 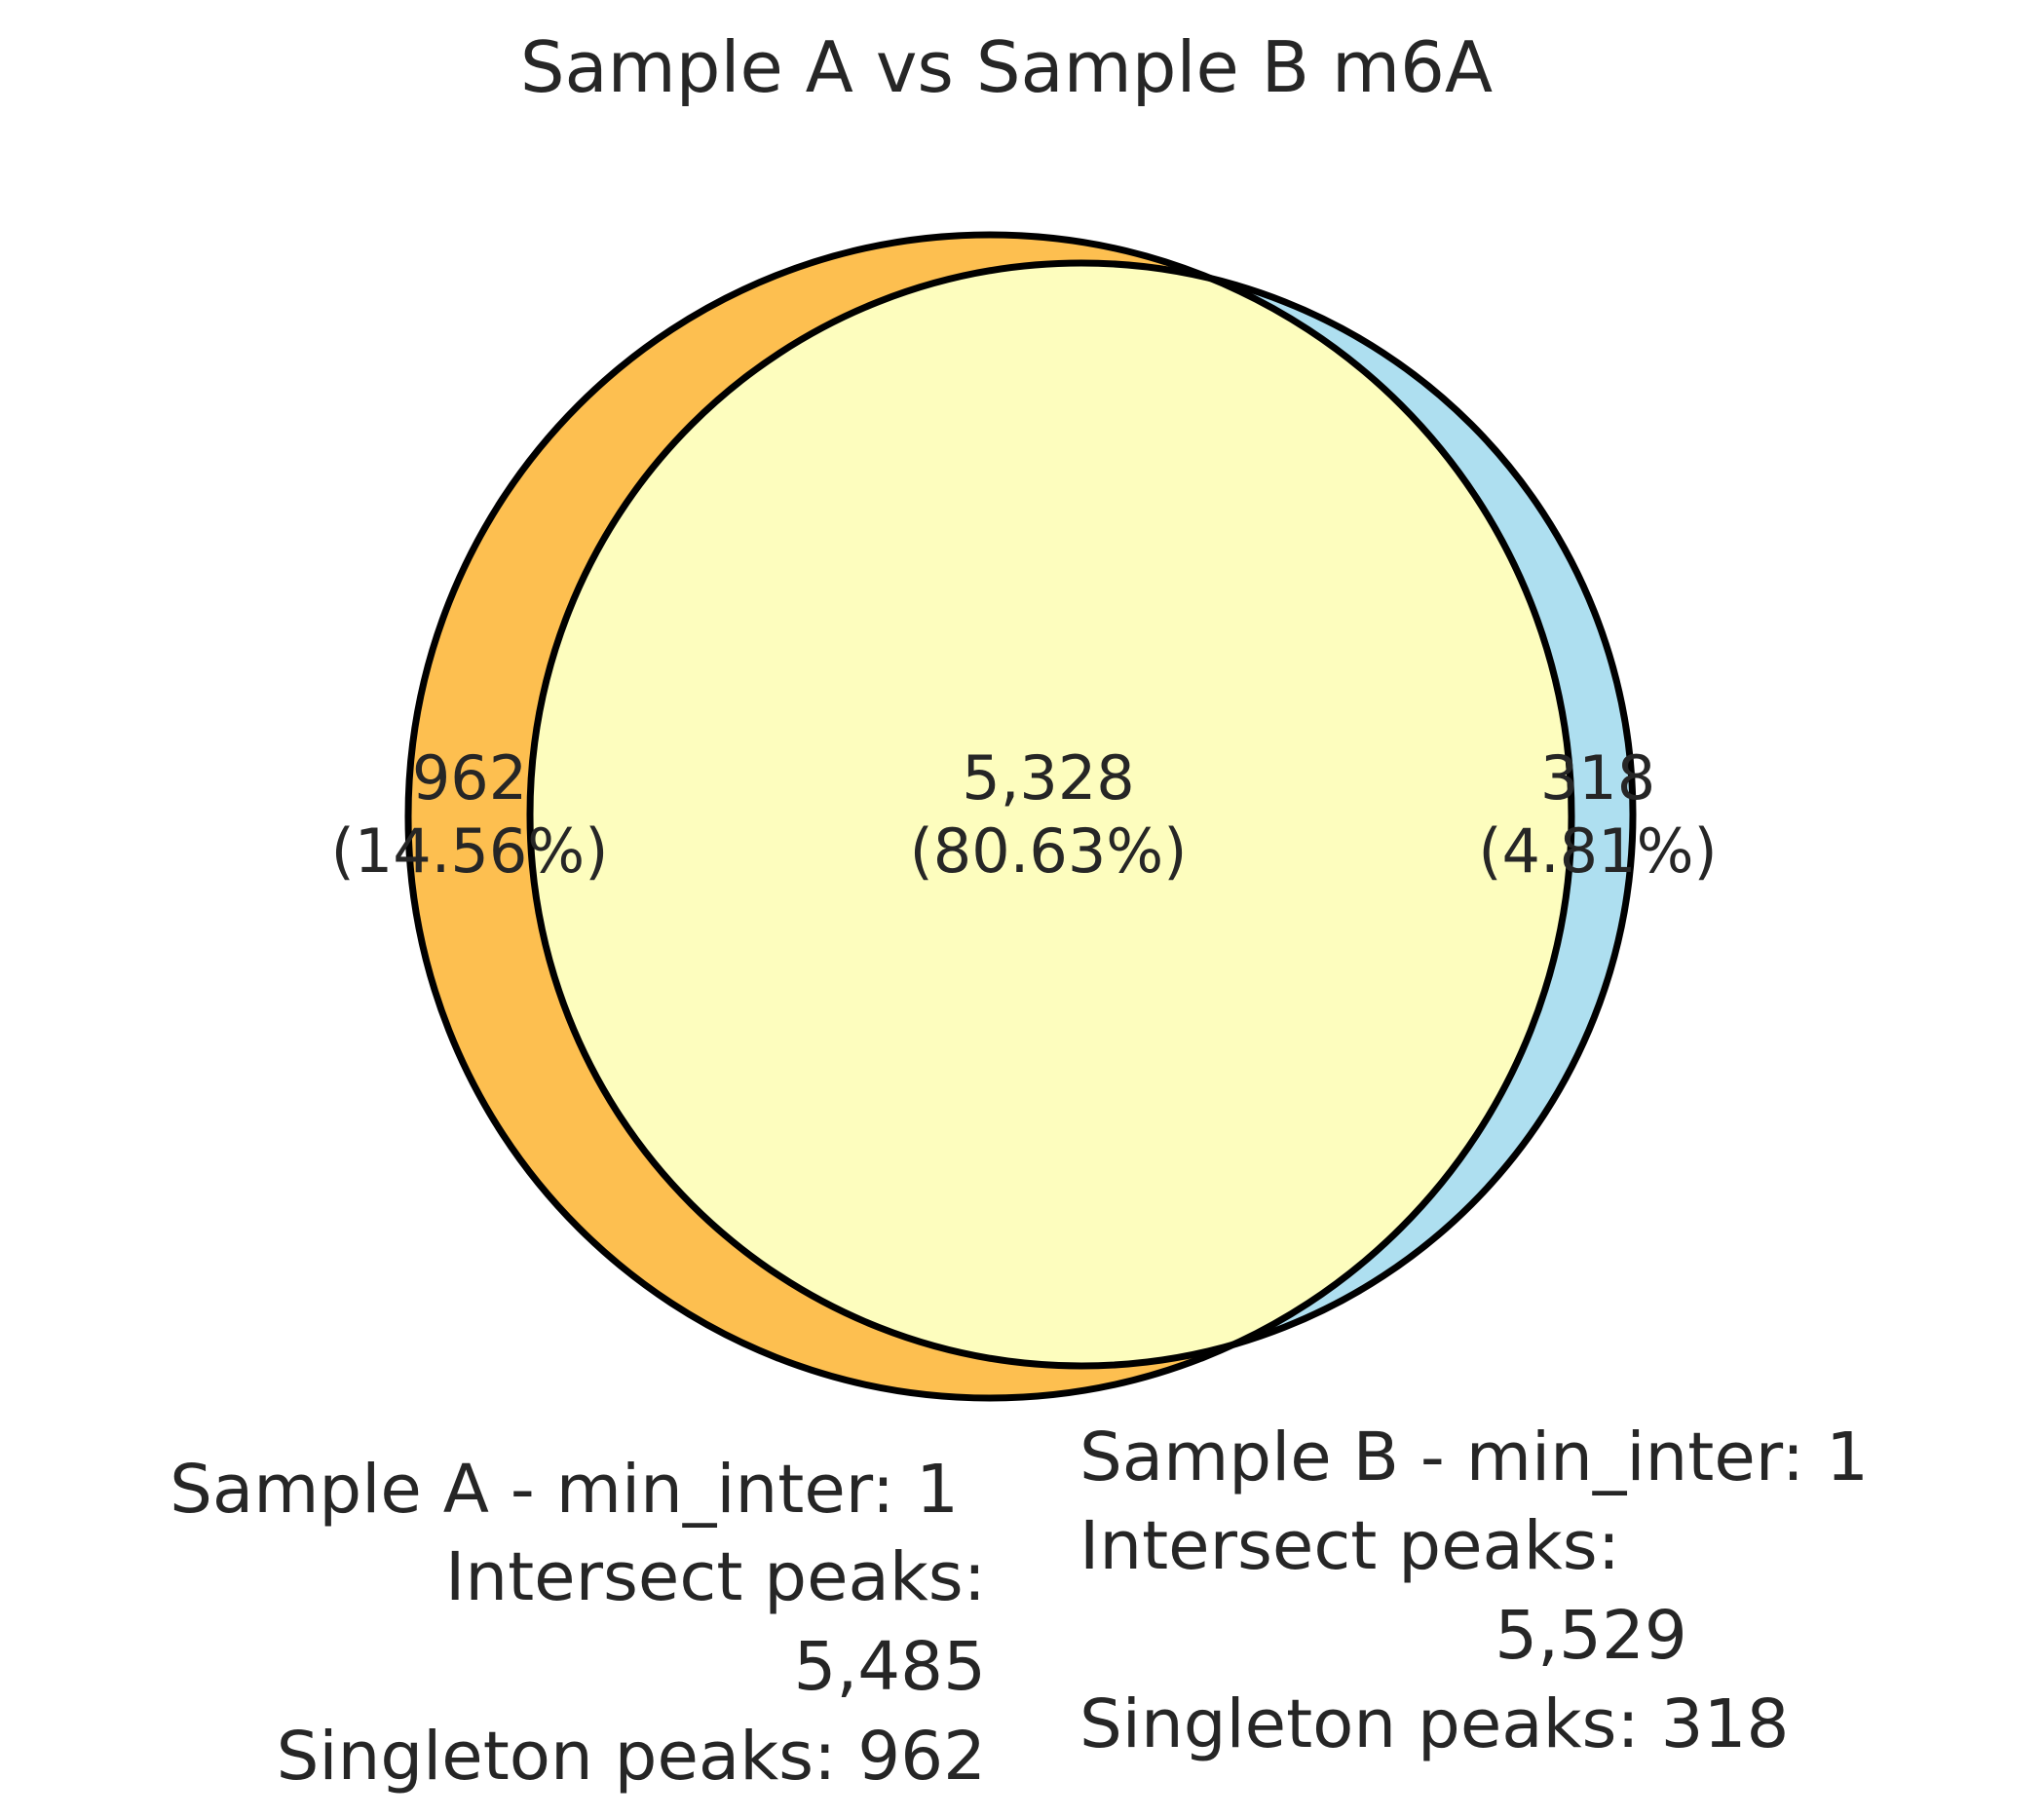 I want to click on set-annotation: 5,485, so click(x=889, y=1667).